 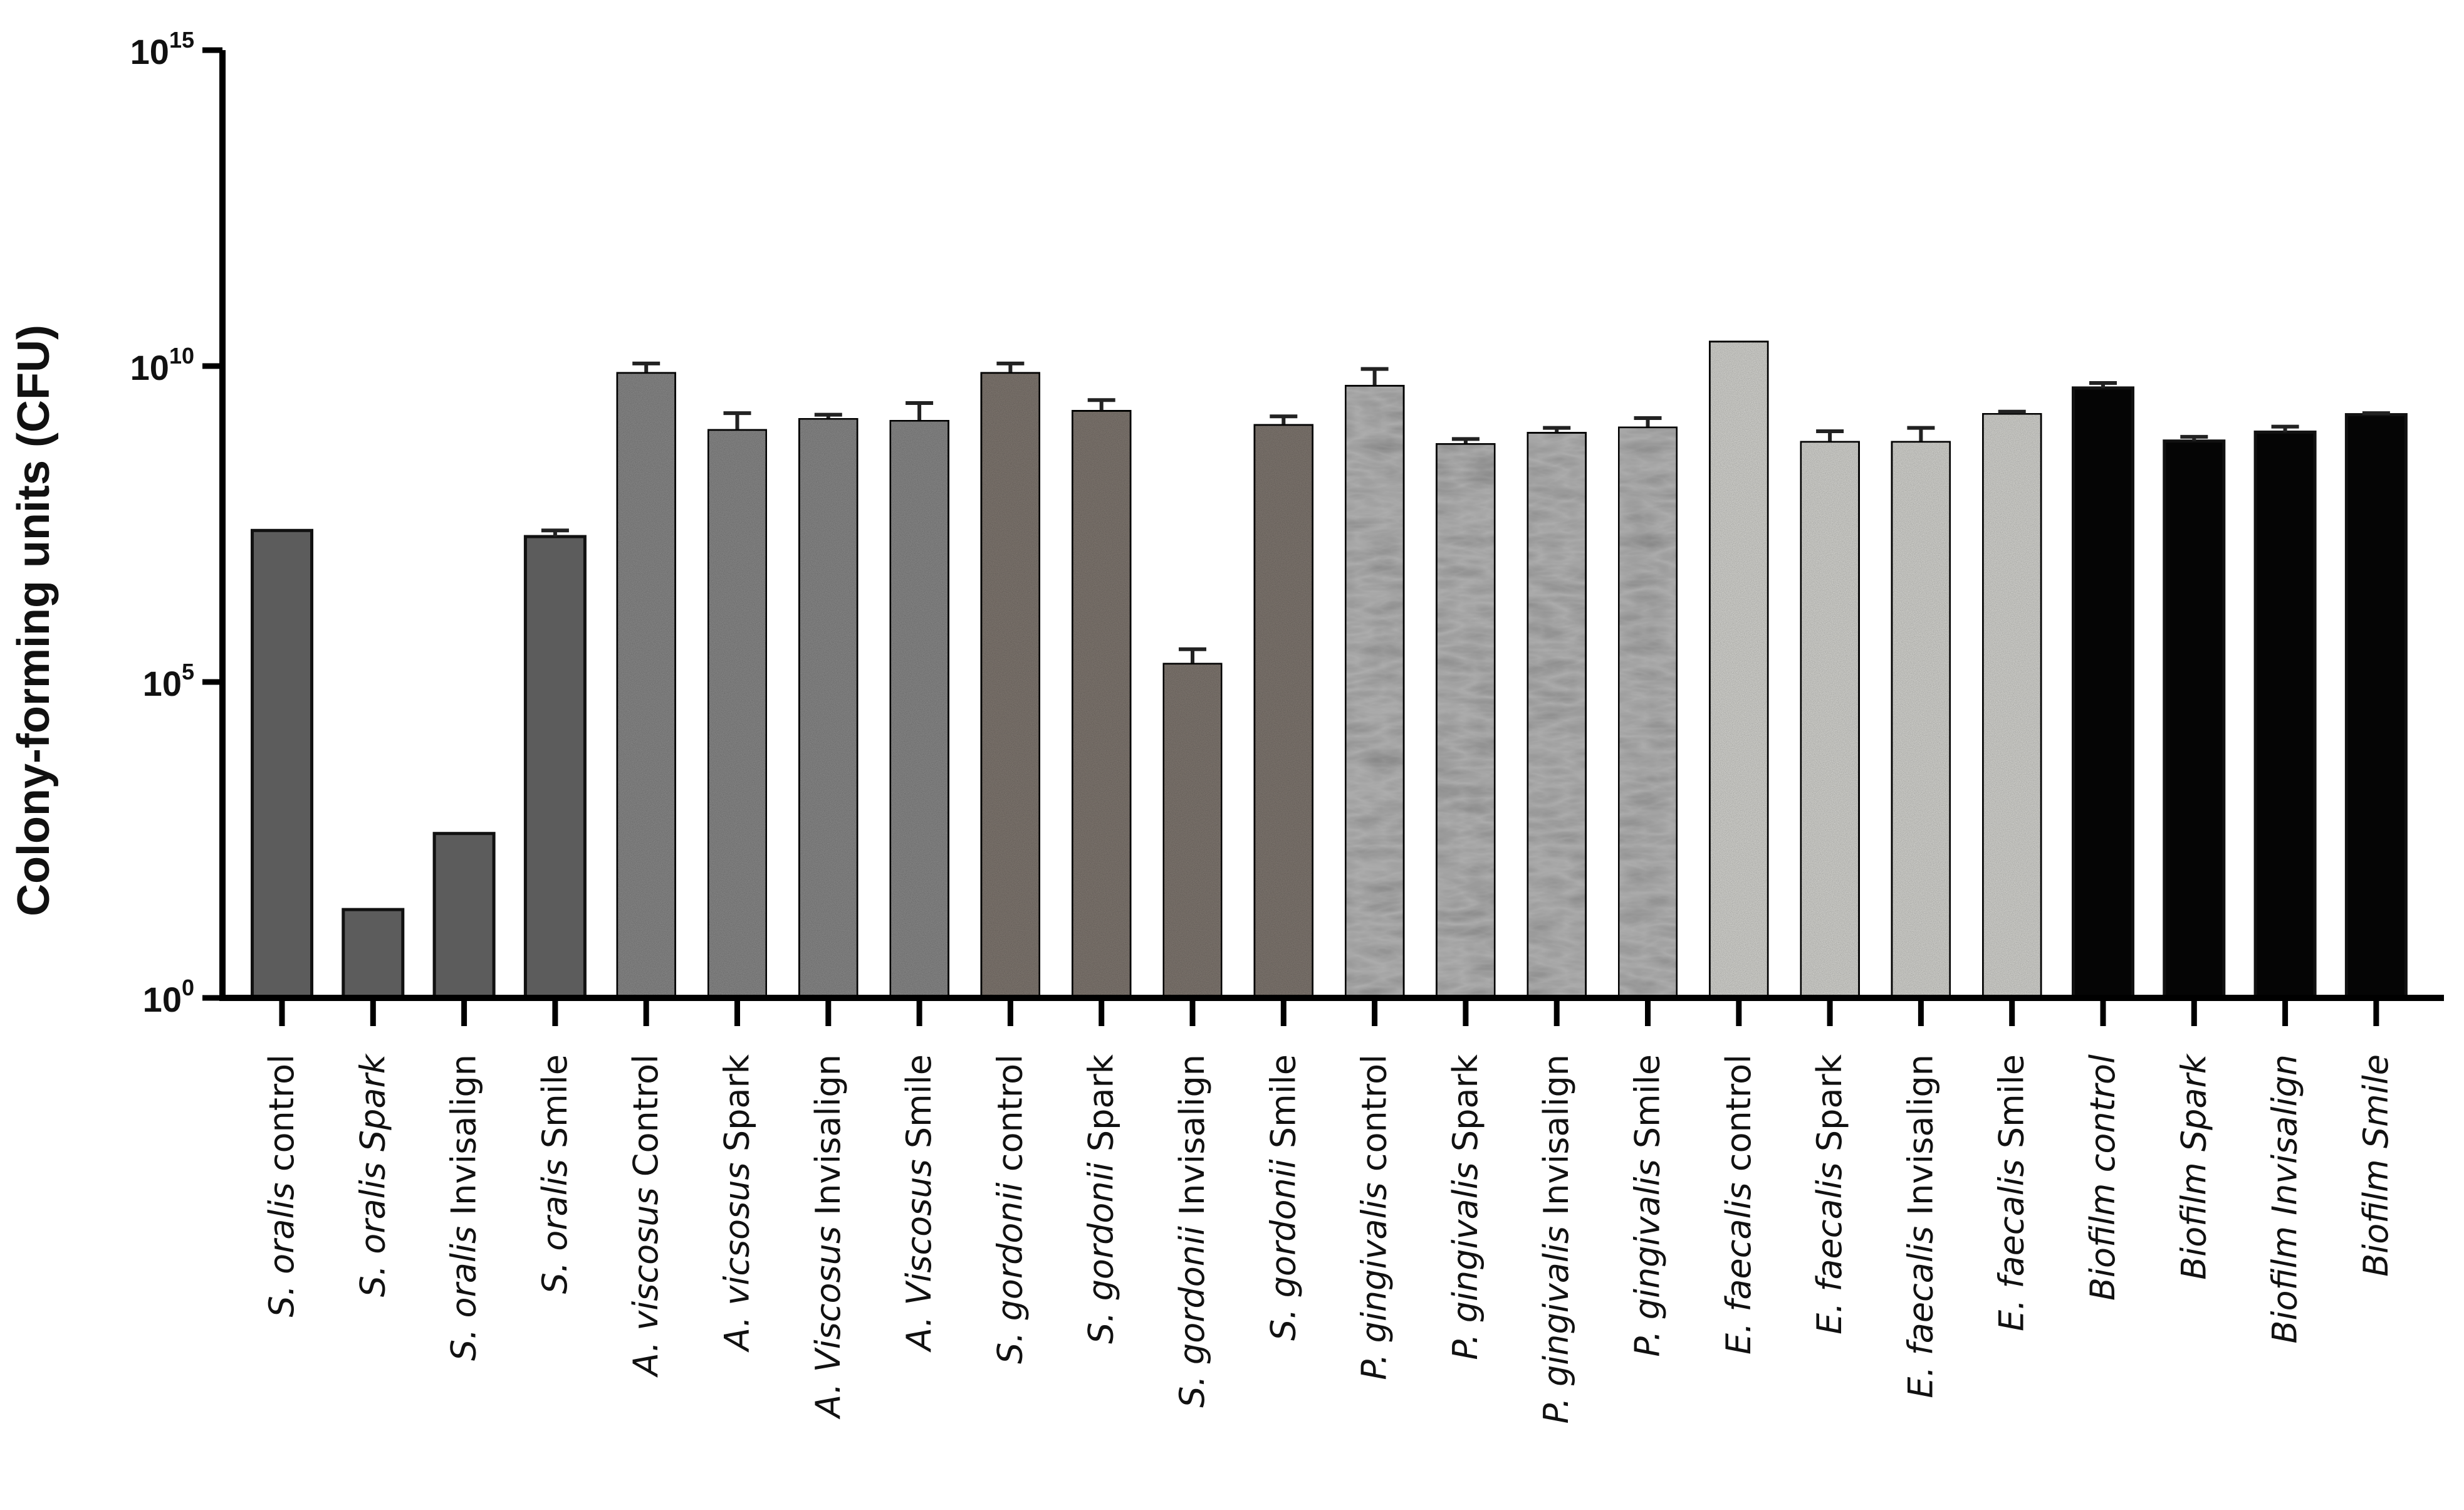 What do you see at coordinates (828, 1237) in the screenshot?
I see `x-category-label: A. Viscosus Invisalign` at bounding box center [828, 1237].